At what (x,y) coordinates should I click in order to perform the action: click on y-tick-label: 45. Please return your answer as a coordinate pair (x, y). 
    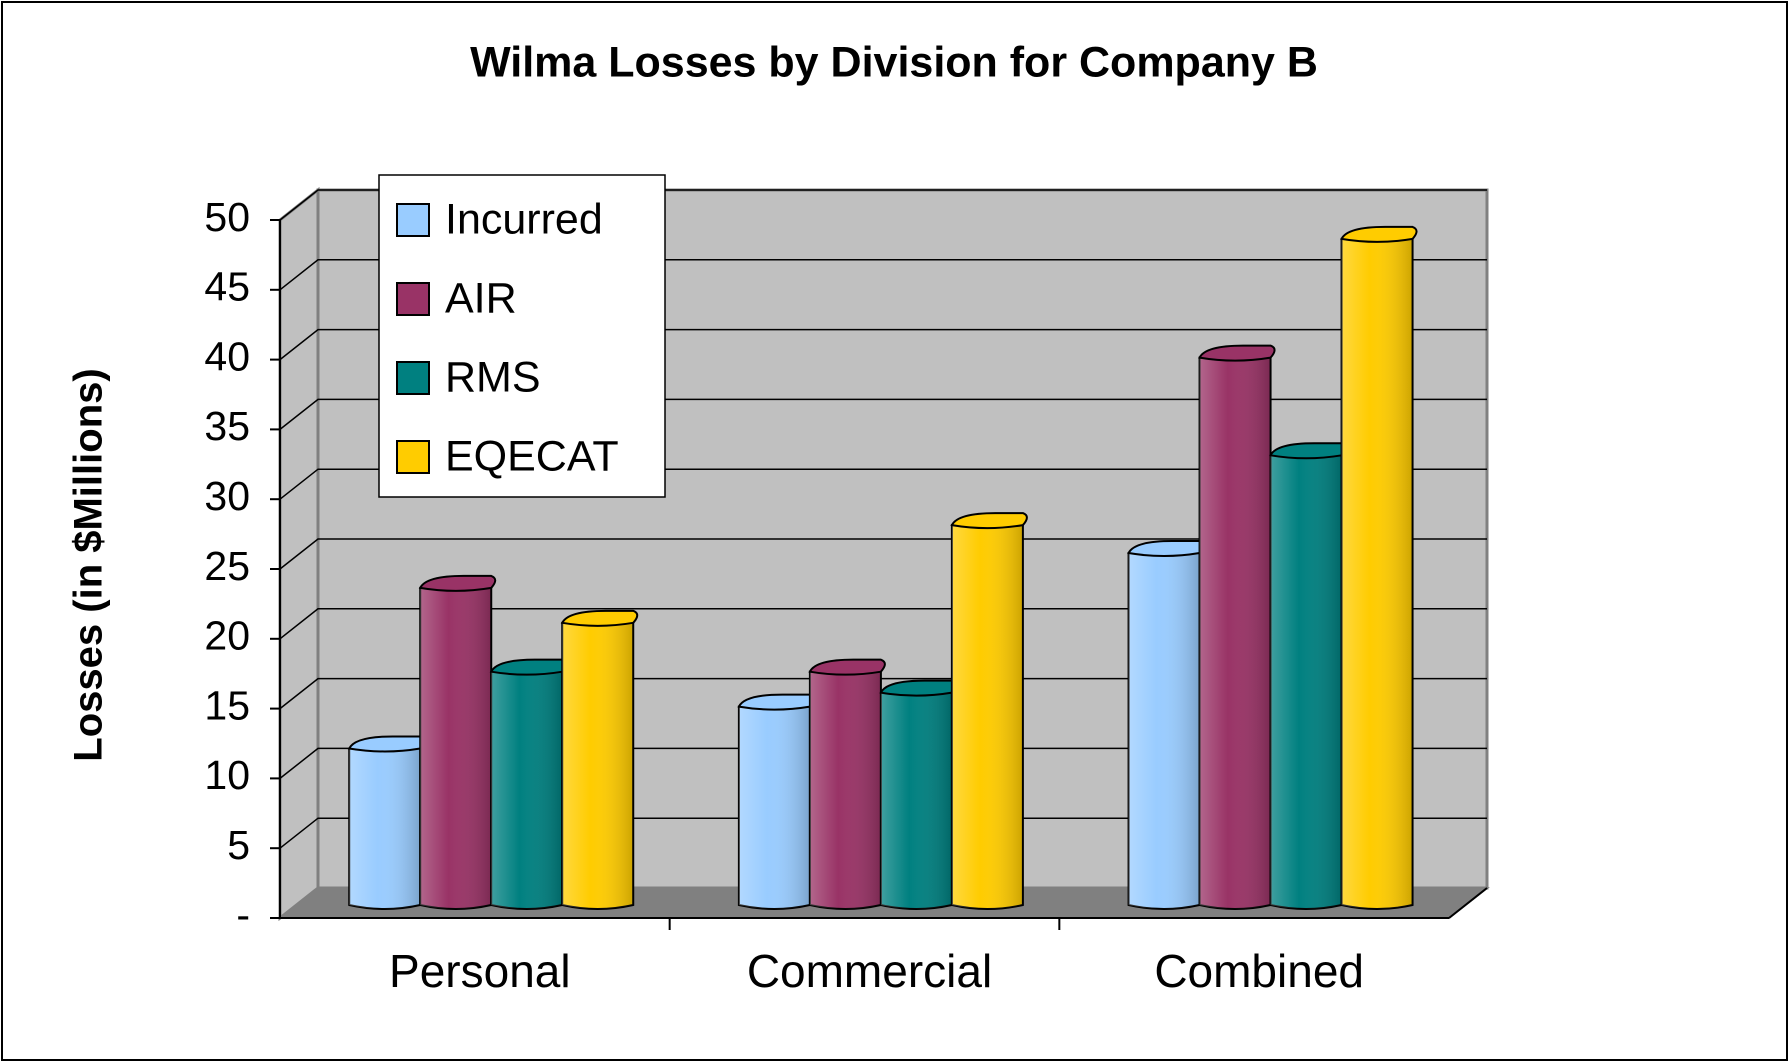
    Looking at the image, I should click on (227, 287).